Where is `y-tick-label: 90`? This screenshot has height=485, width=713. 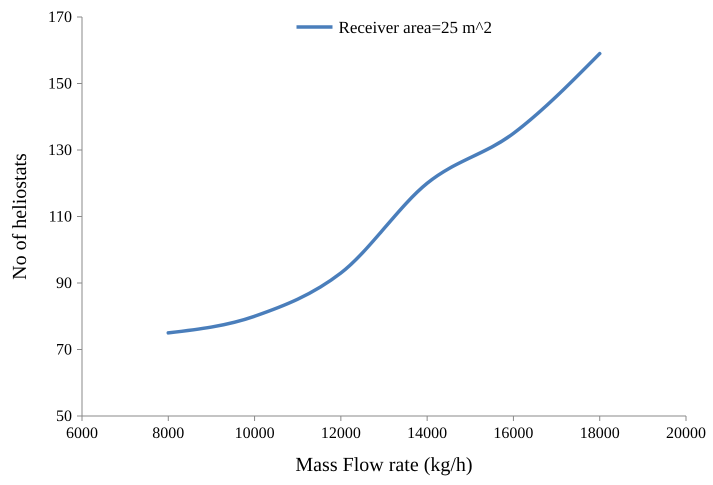 y-tick-label: 90 is located at coordinates (64, 283).